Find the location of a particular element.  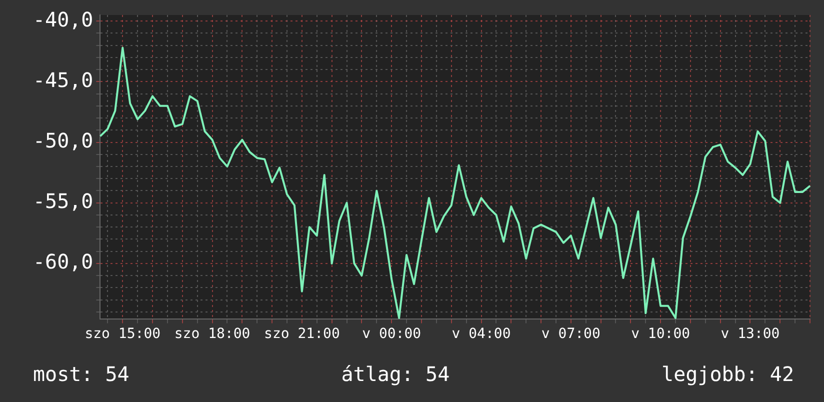

x-tick-label: v 00:00 is located at coordinates (392, 334).